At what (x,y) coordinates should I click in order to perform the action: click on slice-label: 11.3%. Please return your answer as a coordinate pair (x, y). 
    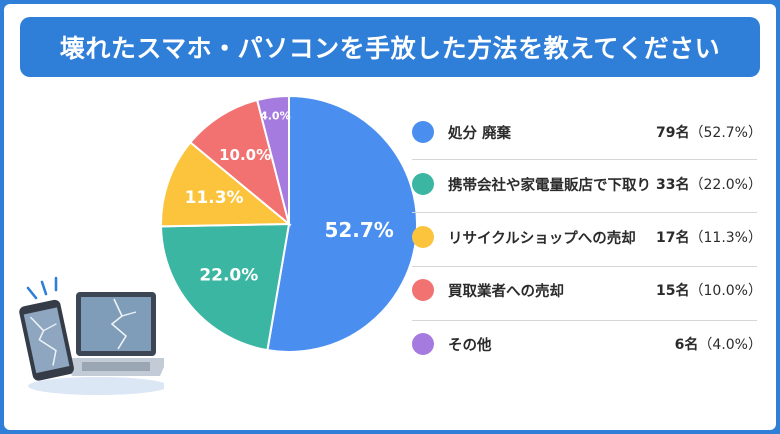
    Looking at the image, I should click on (214, 198).